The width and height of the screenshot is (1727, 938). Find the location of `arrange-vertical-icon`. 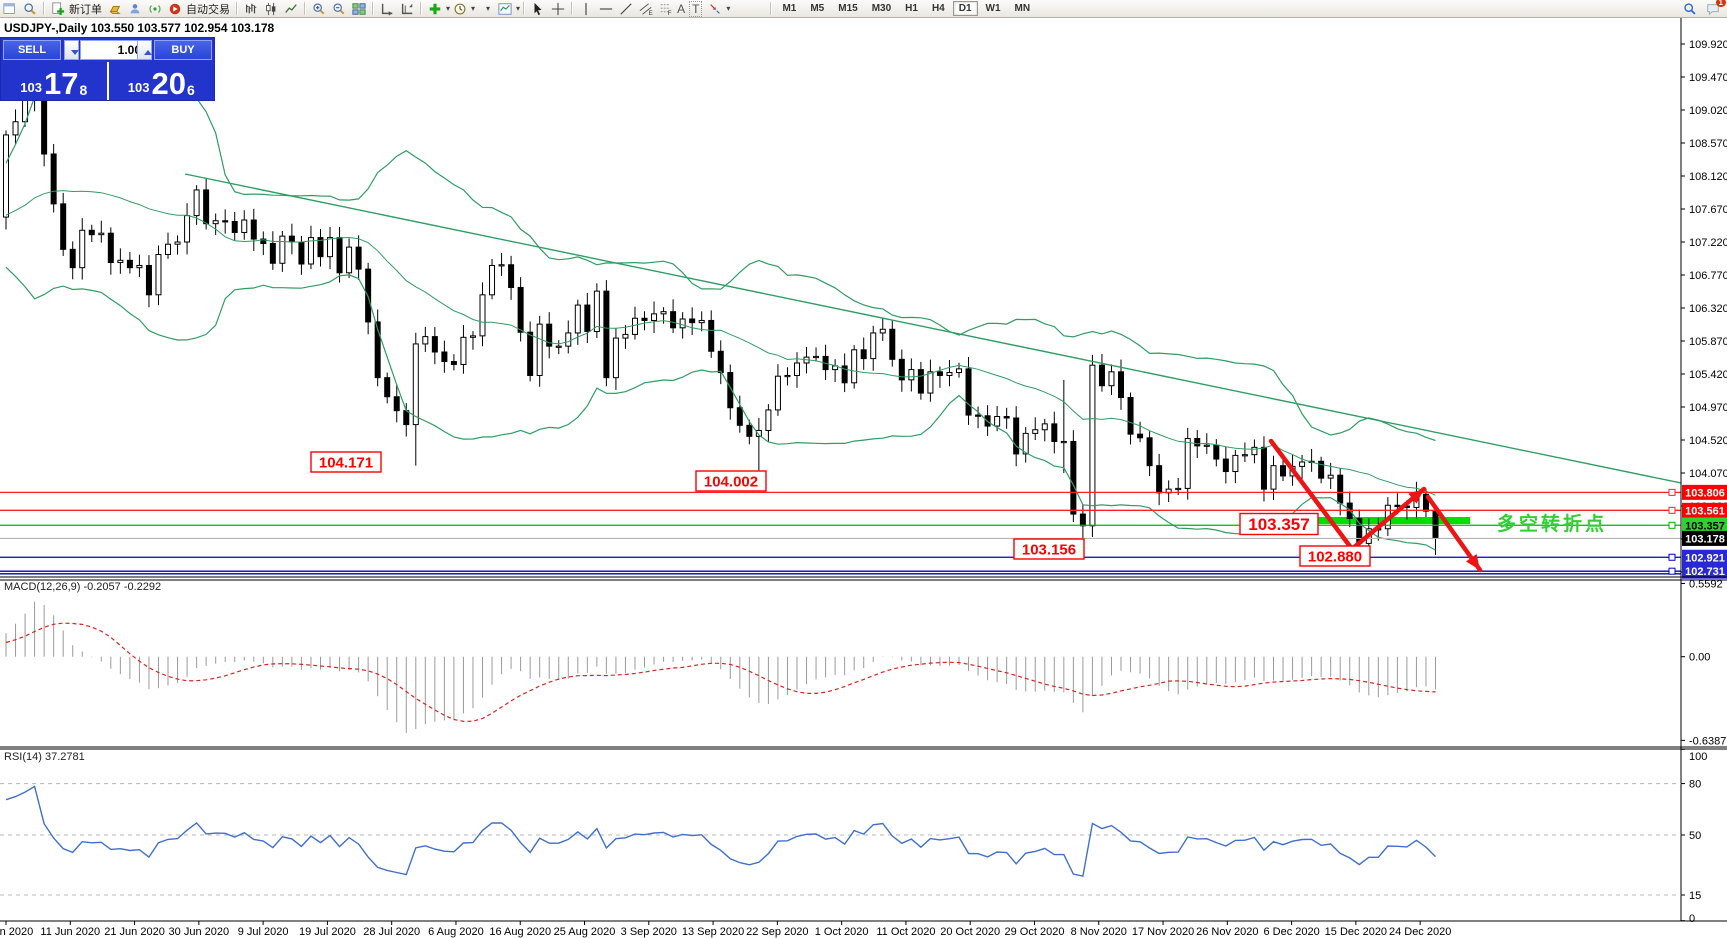

arrange-vertical-icon is located at coordinates (407, 8).